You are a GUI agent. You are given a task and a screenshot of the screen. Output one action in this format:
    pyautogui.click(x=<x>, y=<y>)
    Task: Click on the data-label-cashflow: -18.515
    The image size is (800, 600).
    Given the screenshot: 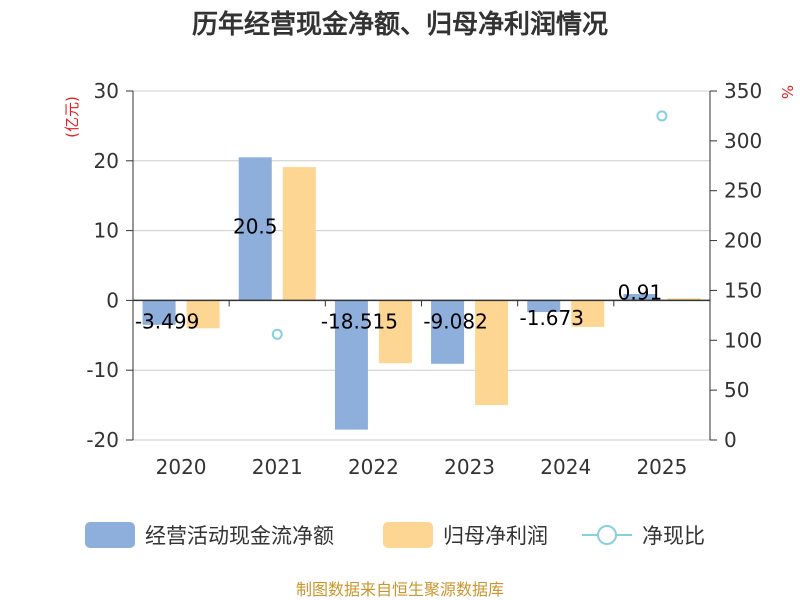 What is the action you would take?
    pyautogui.click(x=359, y=321)
    